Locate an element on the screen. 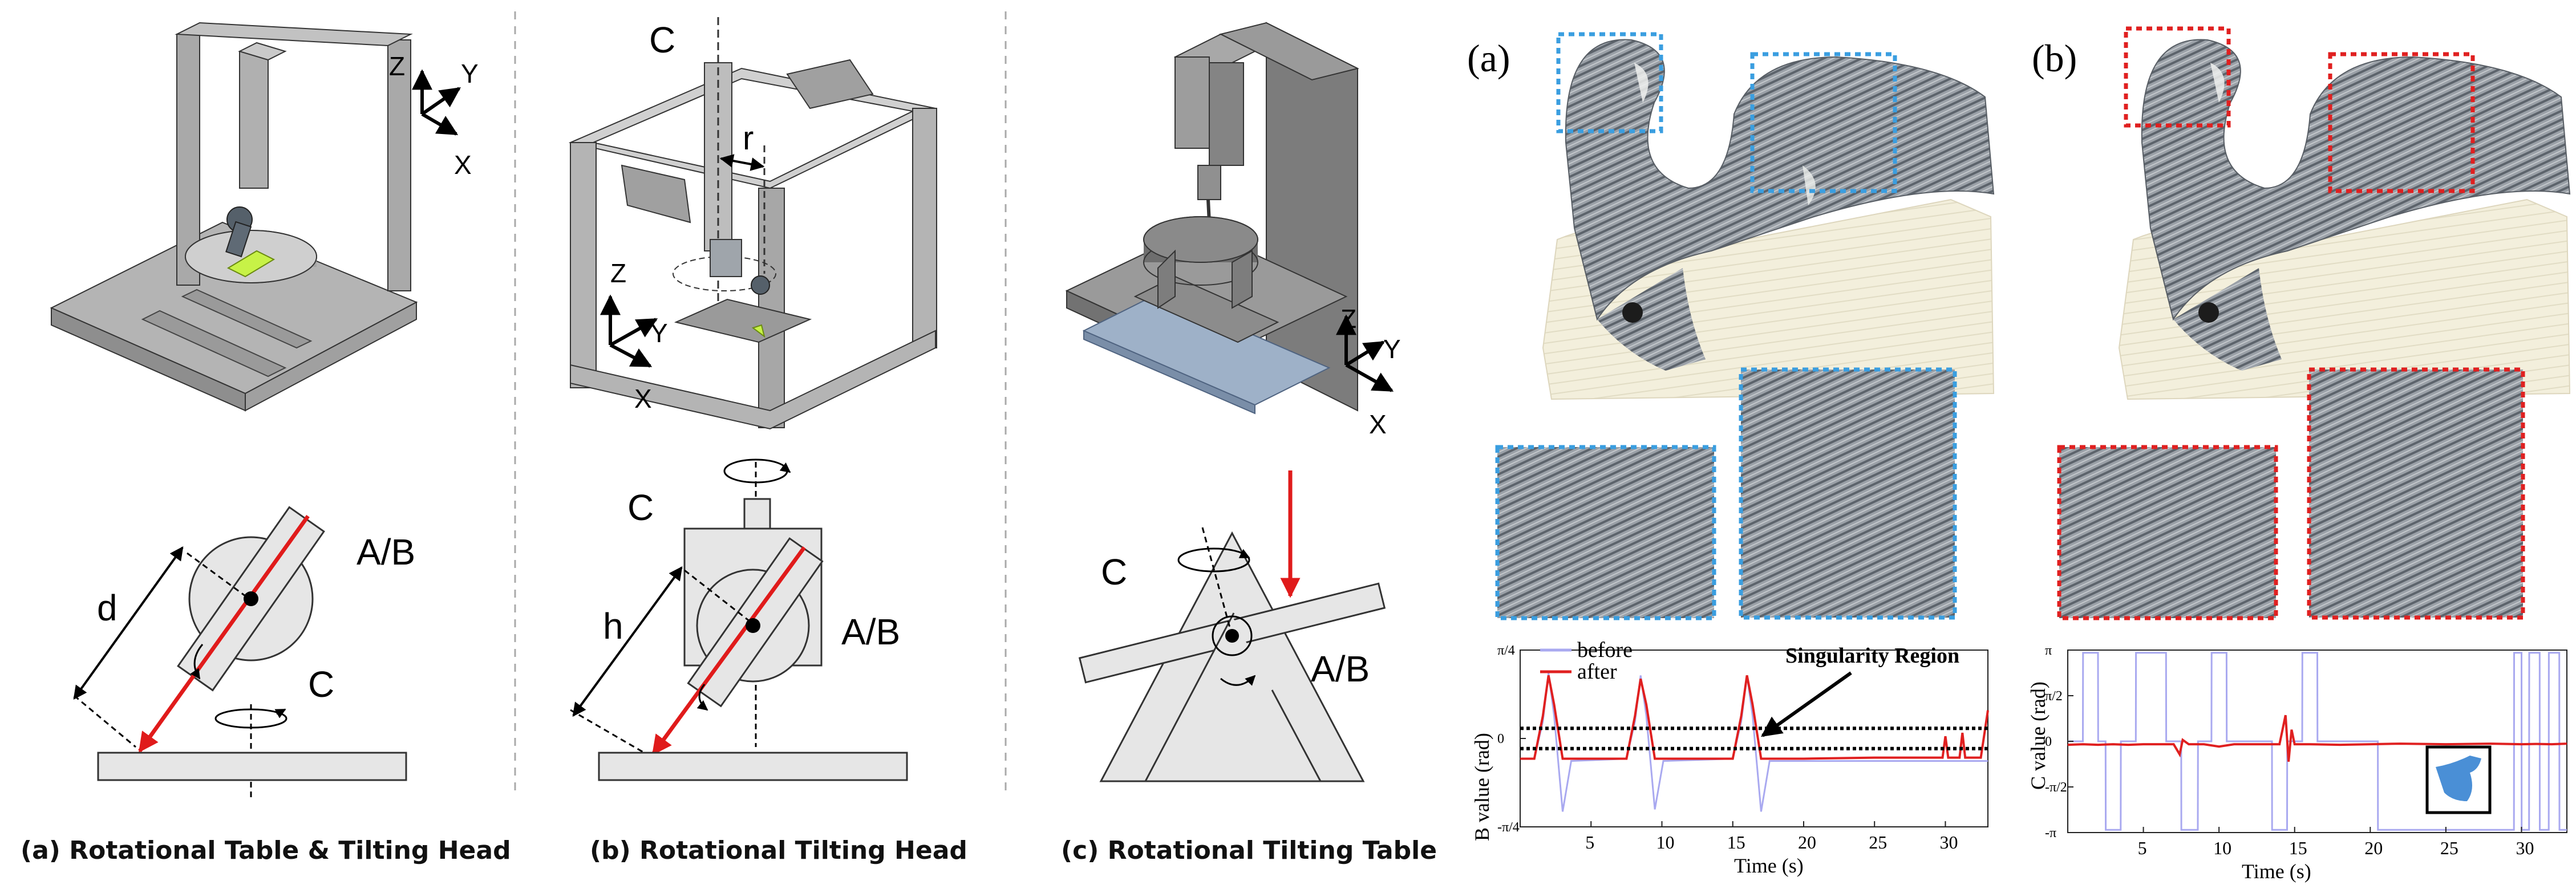 The image size is (2576, 893). chart-c-xlabel: Time (s) is located at coordinates (2276, 871).